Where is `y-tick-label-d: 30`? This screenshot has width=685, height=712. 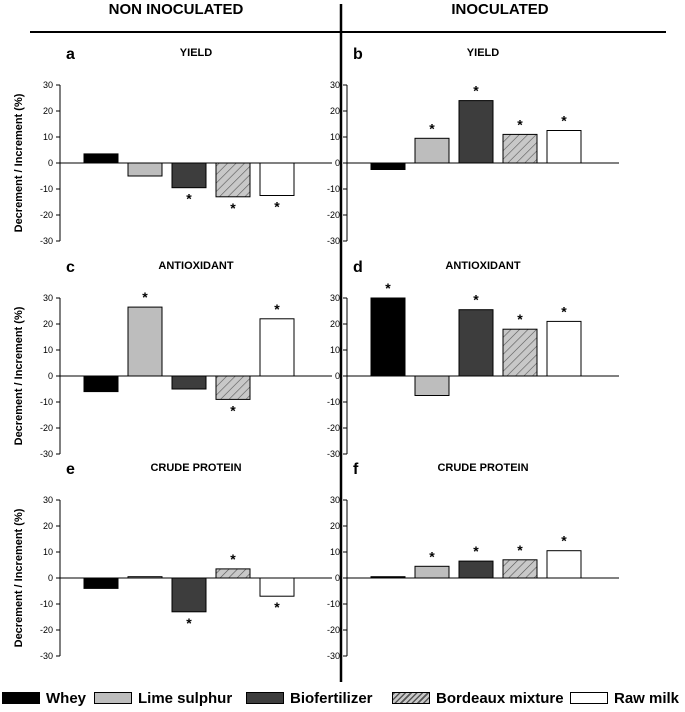 y-tick-label-d: 30 is located at coordinates (335, 298).